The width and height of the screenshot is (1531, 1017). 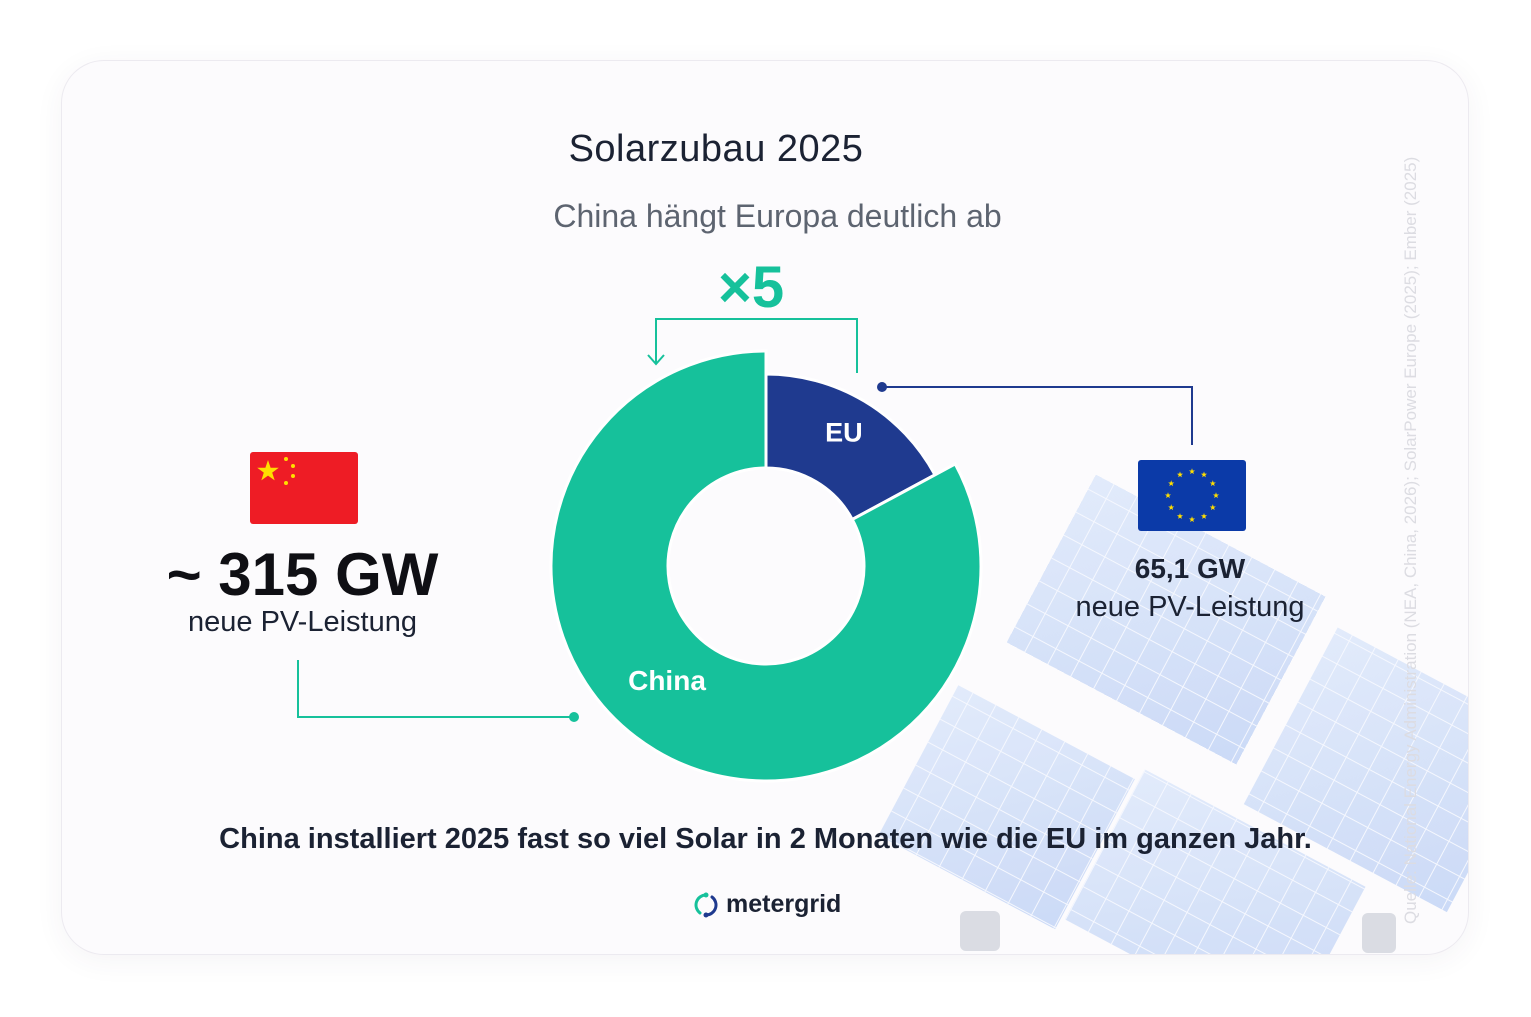 I want to click on china-value: ~ 315 GW, so click(x=302, y=574).